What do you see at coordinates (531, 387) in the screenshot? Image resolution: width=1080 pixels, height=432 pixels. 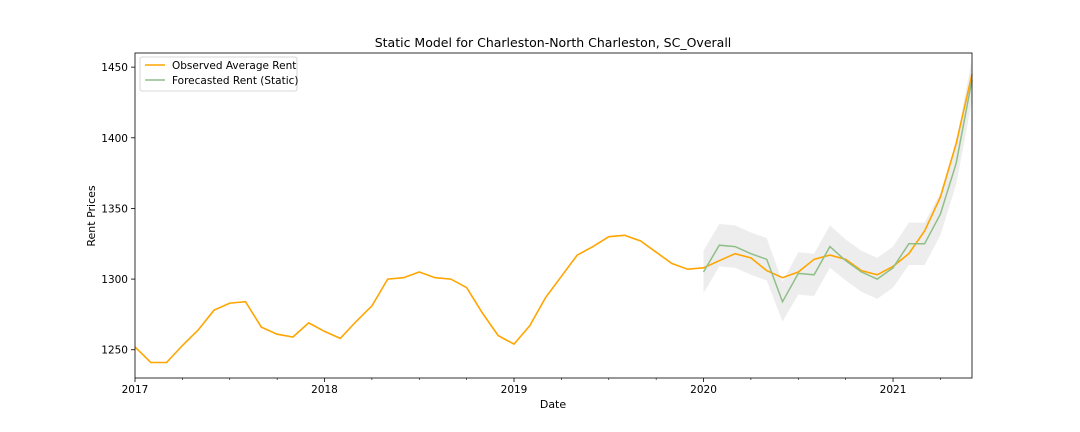 I see `x-axis: 2017 2018 2019 2020 2021` at bounding box center [531, 387].